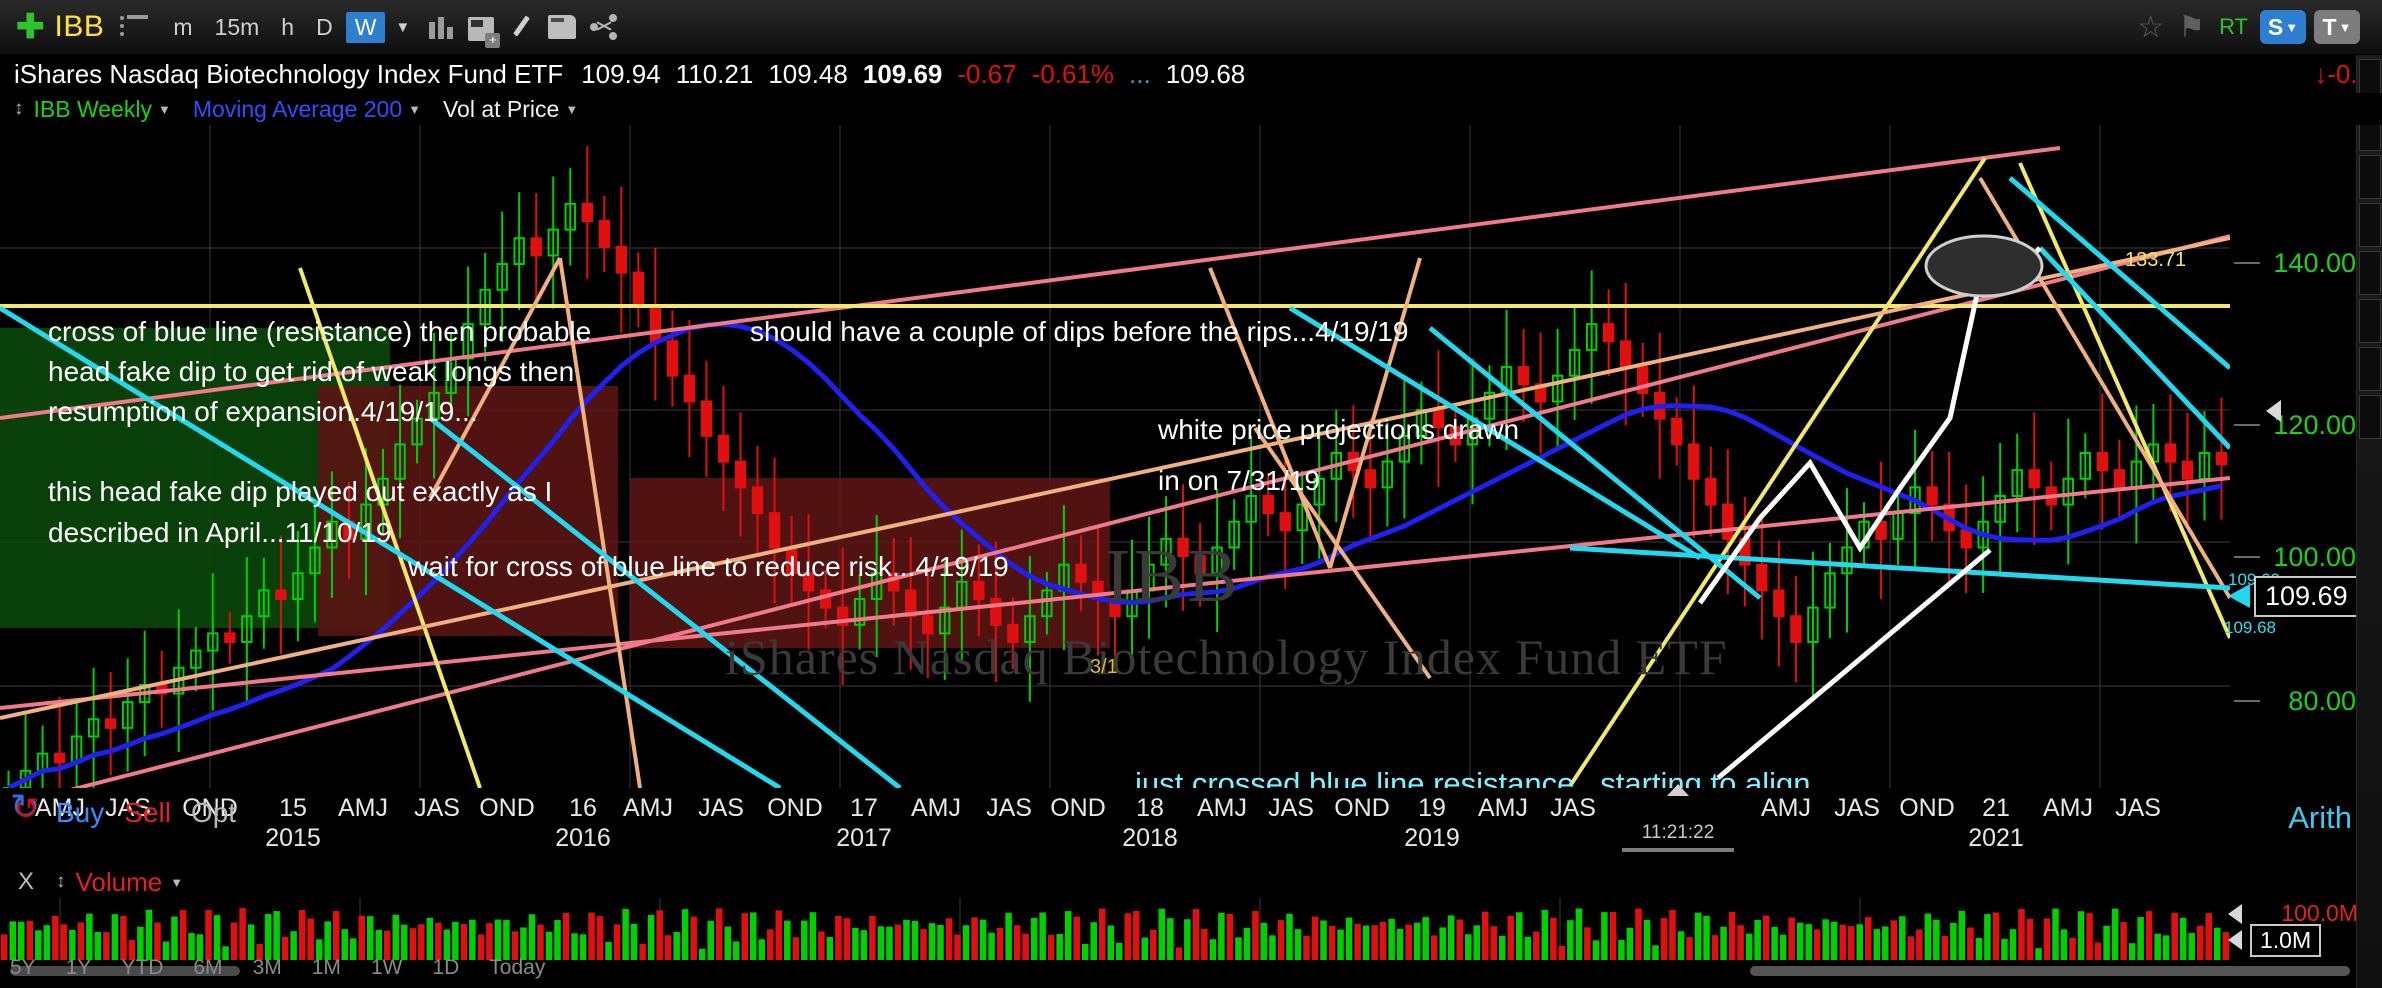 This screenshot has width=2382, height=988. What do you see at coordinates (562, 27) in the screenshot?
I see `note-icon` at bounding box center [562, 27].